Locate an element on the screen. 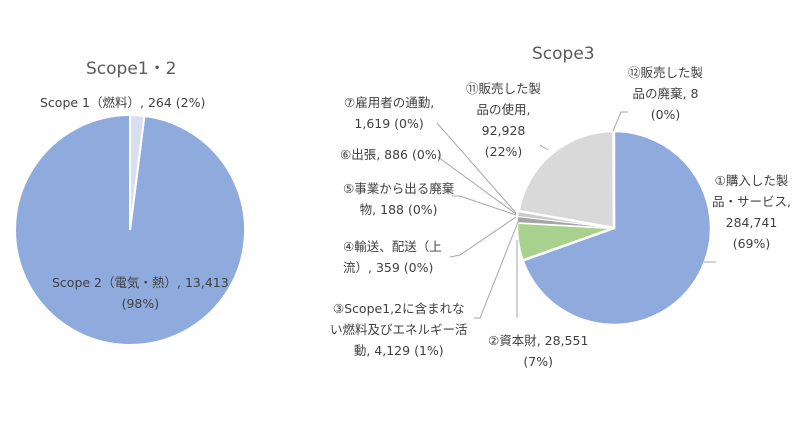  scope3-title: Scope3 is located at coordinates (563, 54).